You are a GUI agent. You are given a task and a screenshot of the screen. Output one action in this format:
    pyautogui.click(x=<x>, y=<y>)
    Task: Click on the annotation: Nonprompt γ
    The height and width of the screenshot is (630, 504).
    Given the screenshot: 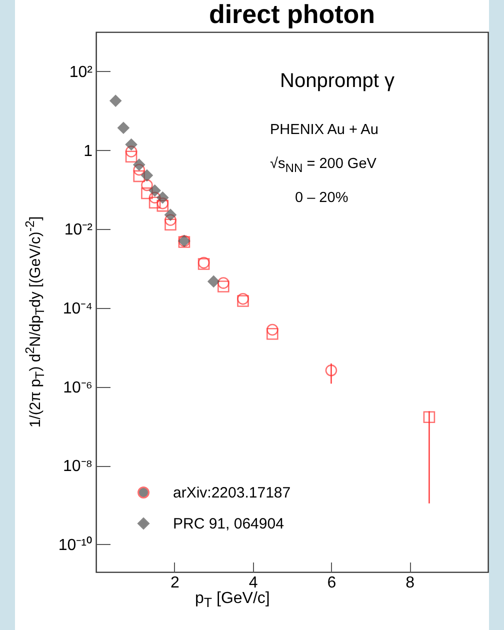 What is the action you would take?
    pyautogui.click(x=337, y=81)
    